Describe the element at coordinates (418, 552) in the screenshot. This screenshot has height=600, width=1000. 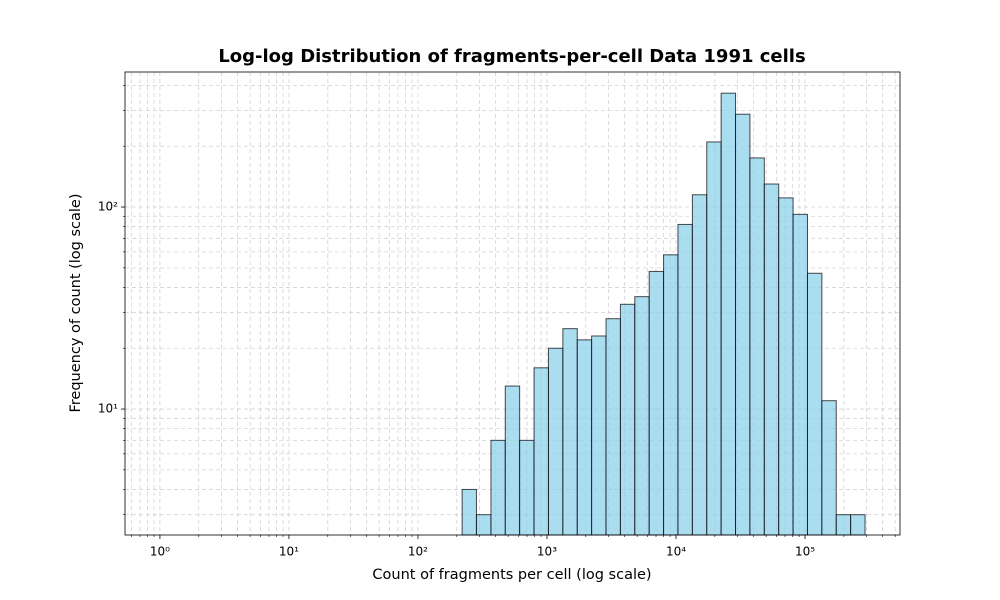
I see `x-tick-label: 10²` at that location.